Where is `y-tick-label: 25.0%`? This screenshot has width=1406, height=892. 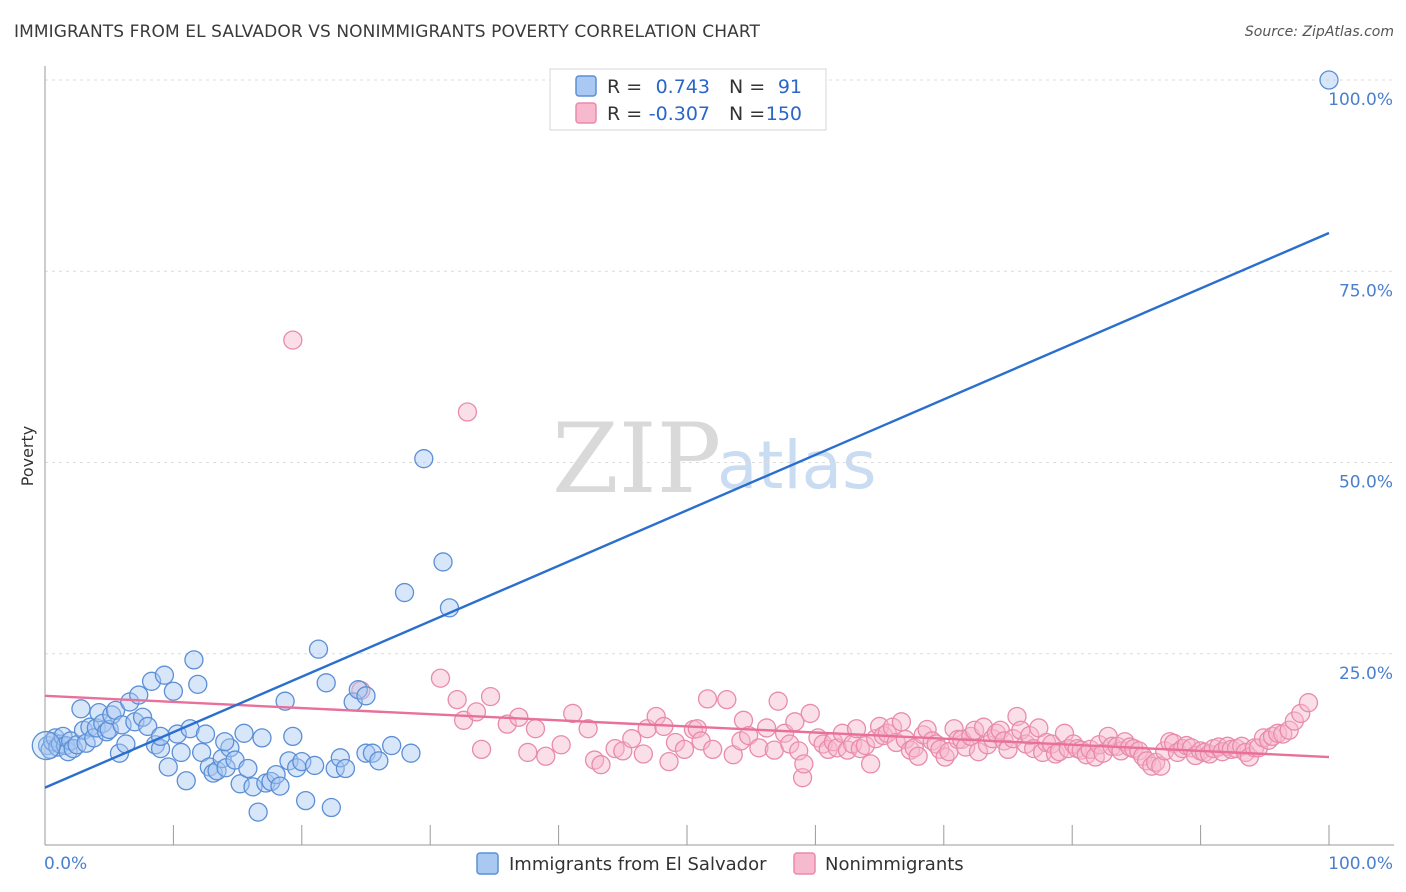
y-tick-label: 25.0% is located at coordinates (1366, 674).